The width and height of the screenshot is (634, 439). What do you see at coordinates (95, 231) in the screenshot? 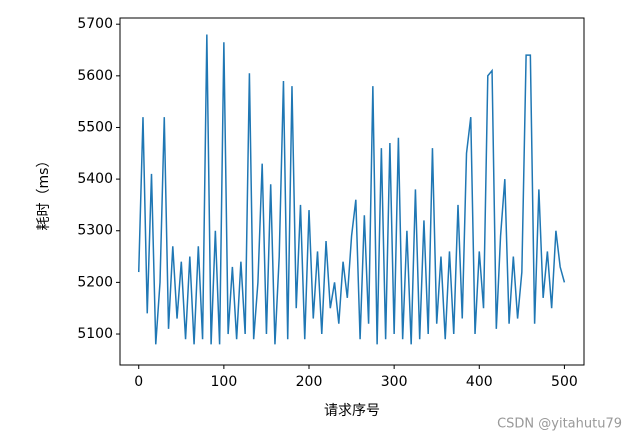
I see `y-tick-label: 5300` at bounding box center [95, 231].